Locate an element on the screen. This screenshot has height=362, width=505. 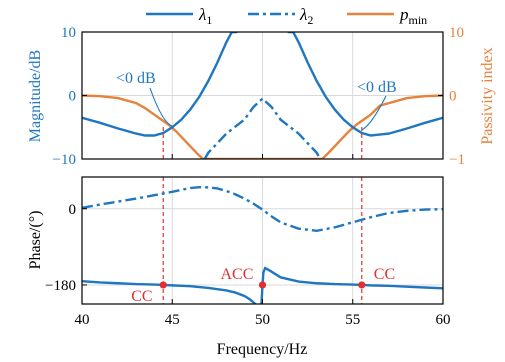
annotation-left-below-0db: <0 dB is located at coordinates (136, 78).